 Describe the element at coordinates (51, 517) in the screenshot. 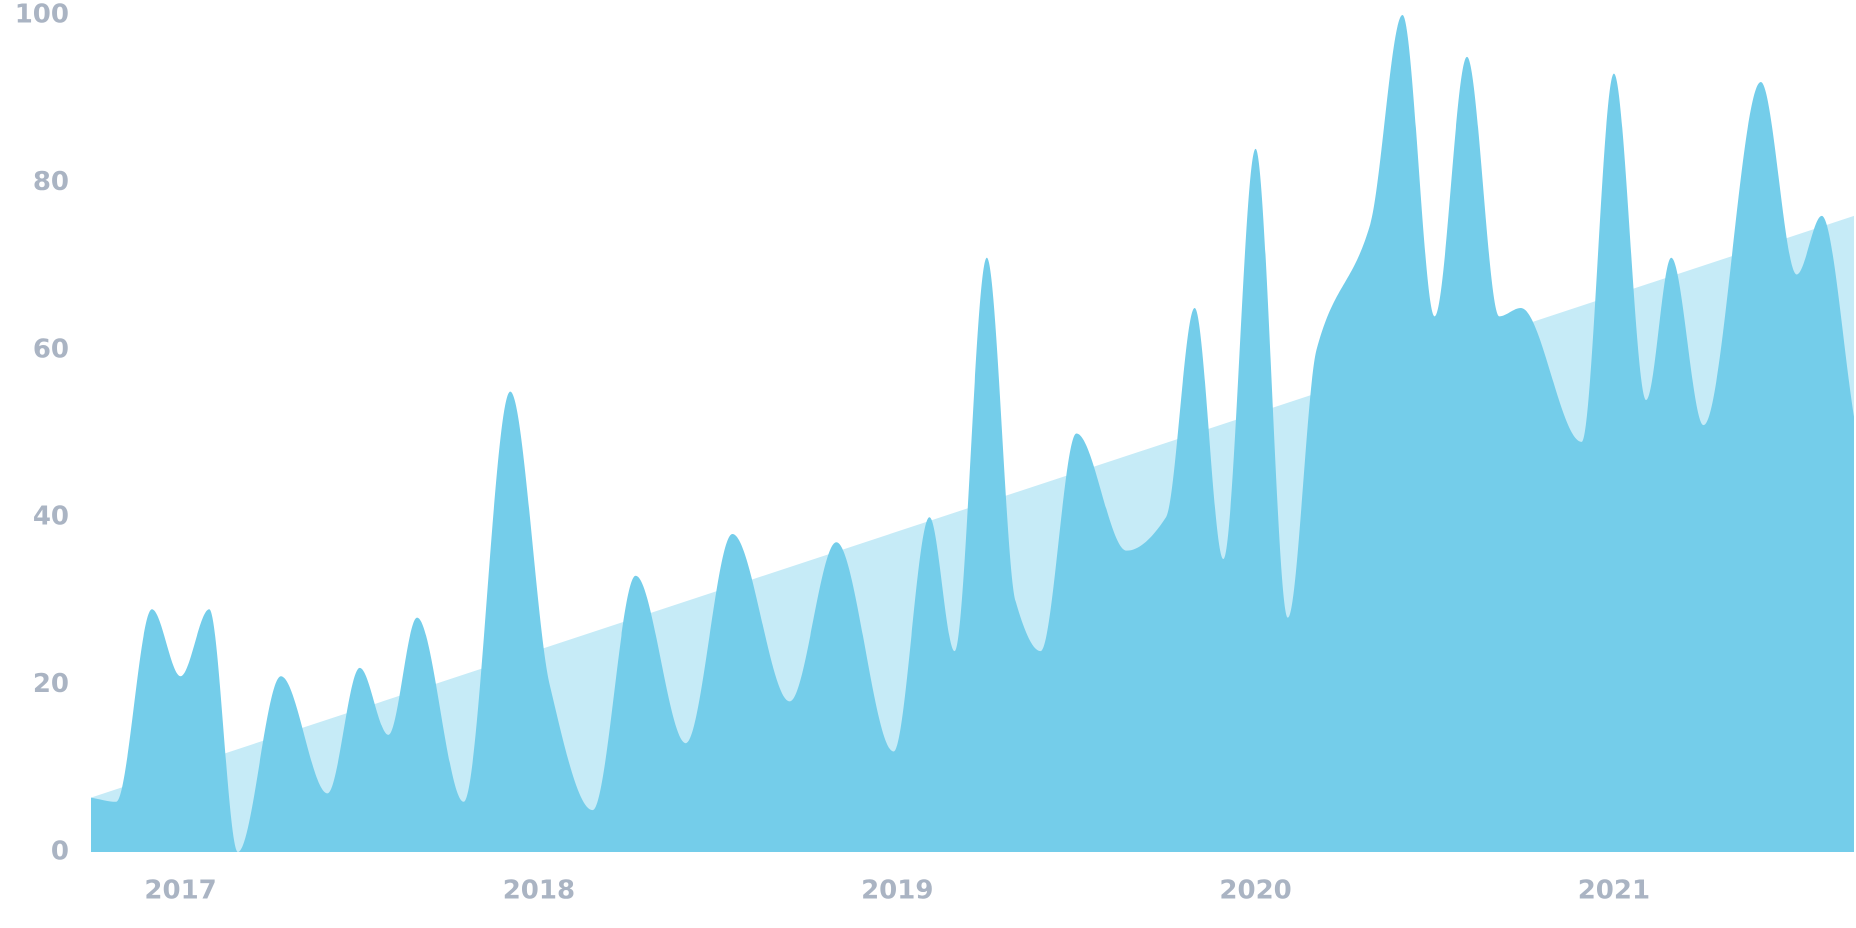

I see `y-tick-label: 40` at that location.